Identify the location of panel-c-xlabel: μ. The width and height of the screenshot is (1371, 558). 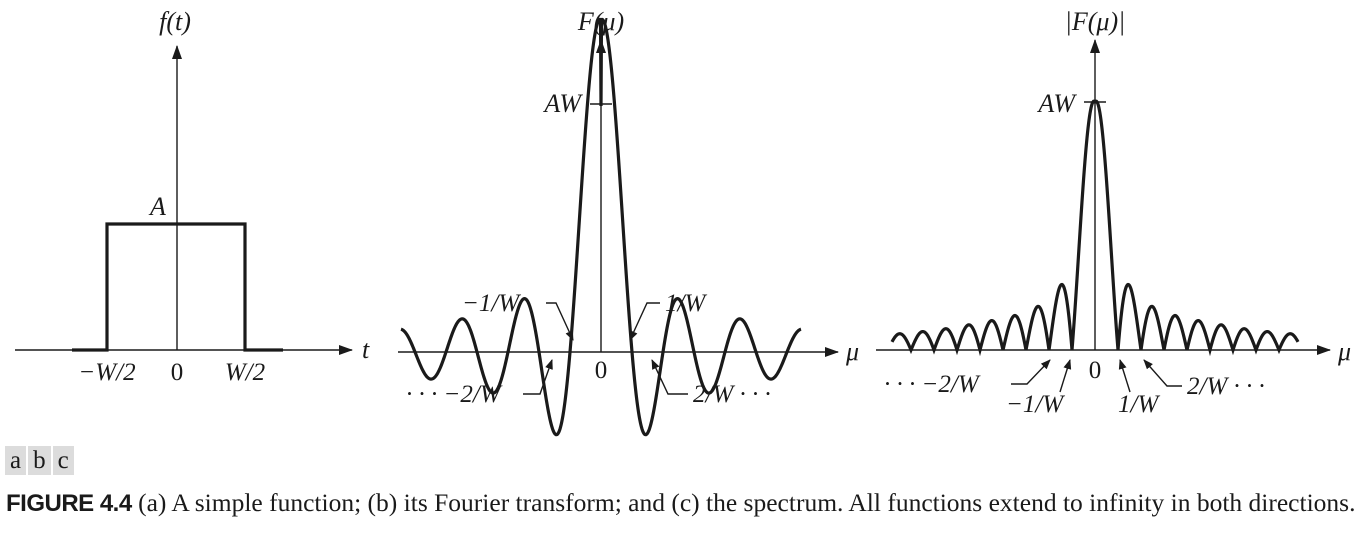
(1344, 351).